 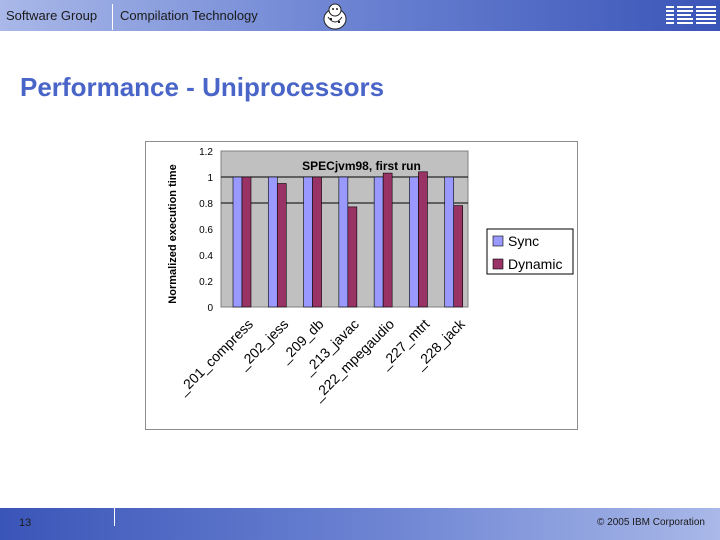 What do you see at coordinates (114, 517) in the screenshot?
I see `footer-divider` at bounding box center [114, 517].